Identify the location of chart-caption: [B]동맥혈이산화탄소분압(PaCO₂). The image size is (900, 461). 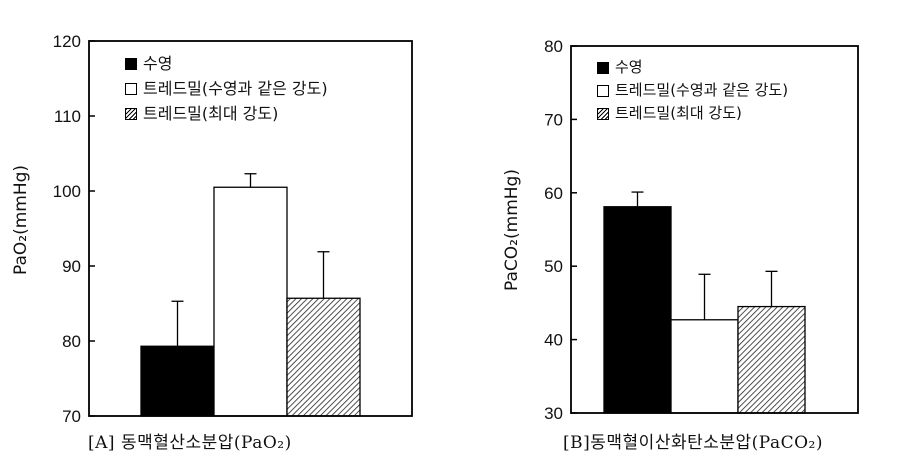
(693, 443).